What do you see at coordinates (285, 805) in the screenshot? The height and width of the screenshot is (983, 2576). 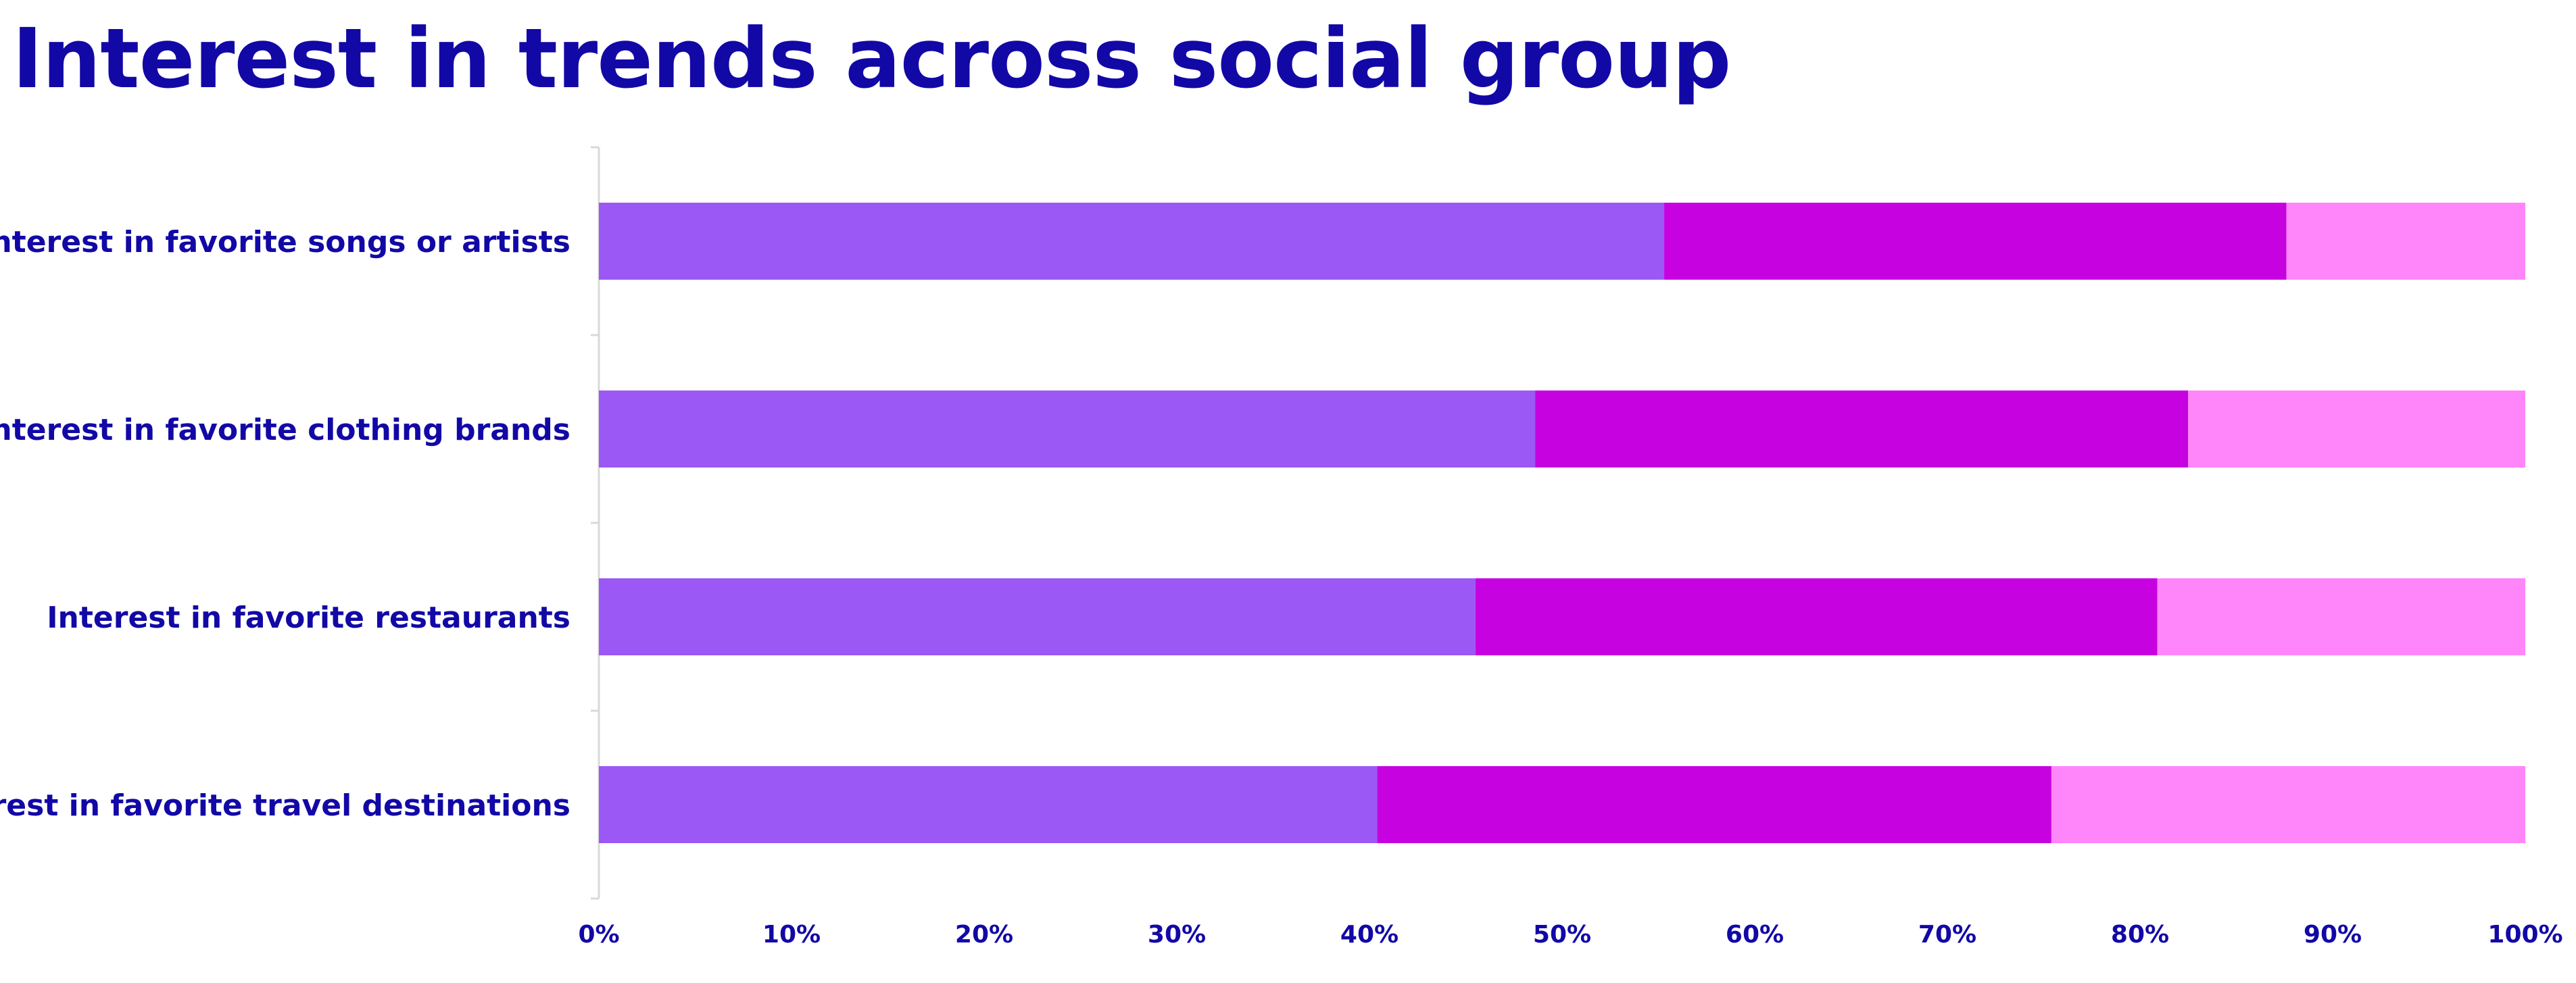 I see `category-label: Interest in favorite travel destinations` at bounding box center [285, 805].